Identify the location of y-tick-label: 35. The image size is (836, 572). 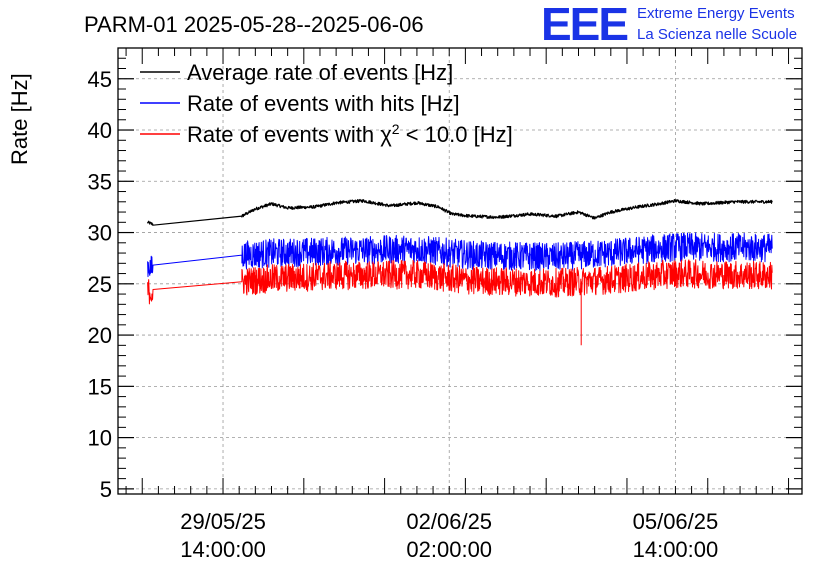
(100, 181).